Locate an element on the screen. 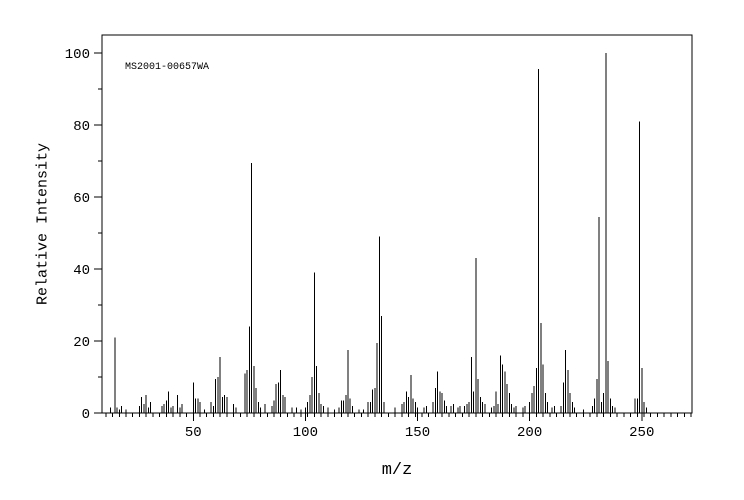 The height and width of the screenshot is (500, 744). y-tick-label: 80 is located at coordinates (81, 127).